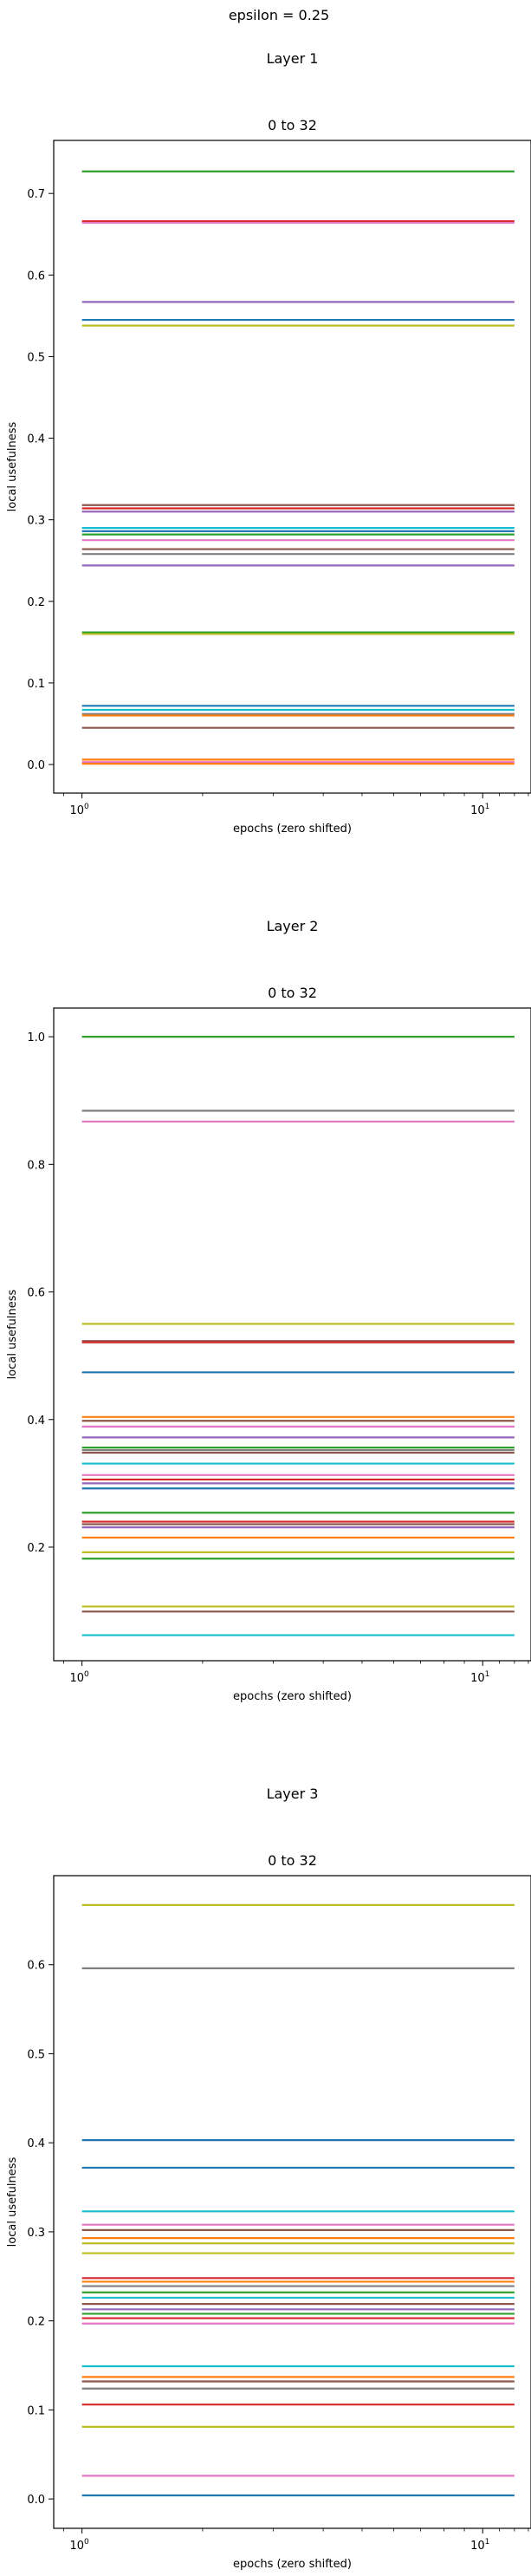 This screenshot has width=531, height=2576. Describe the element at coordinates (36, 194) in the screenshot. I see `y-tick-label: 0.7` at that location.